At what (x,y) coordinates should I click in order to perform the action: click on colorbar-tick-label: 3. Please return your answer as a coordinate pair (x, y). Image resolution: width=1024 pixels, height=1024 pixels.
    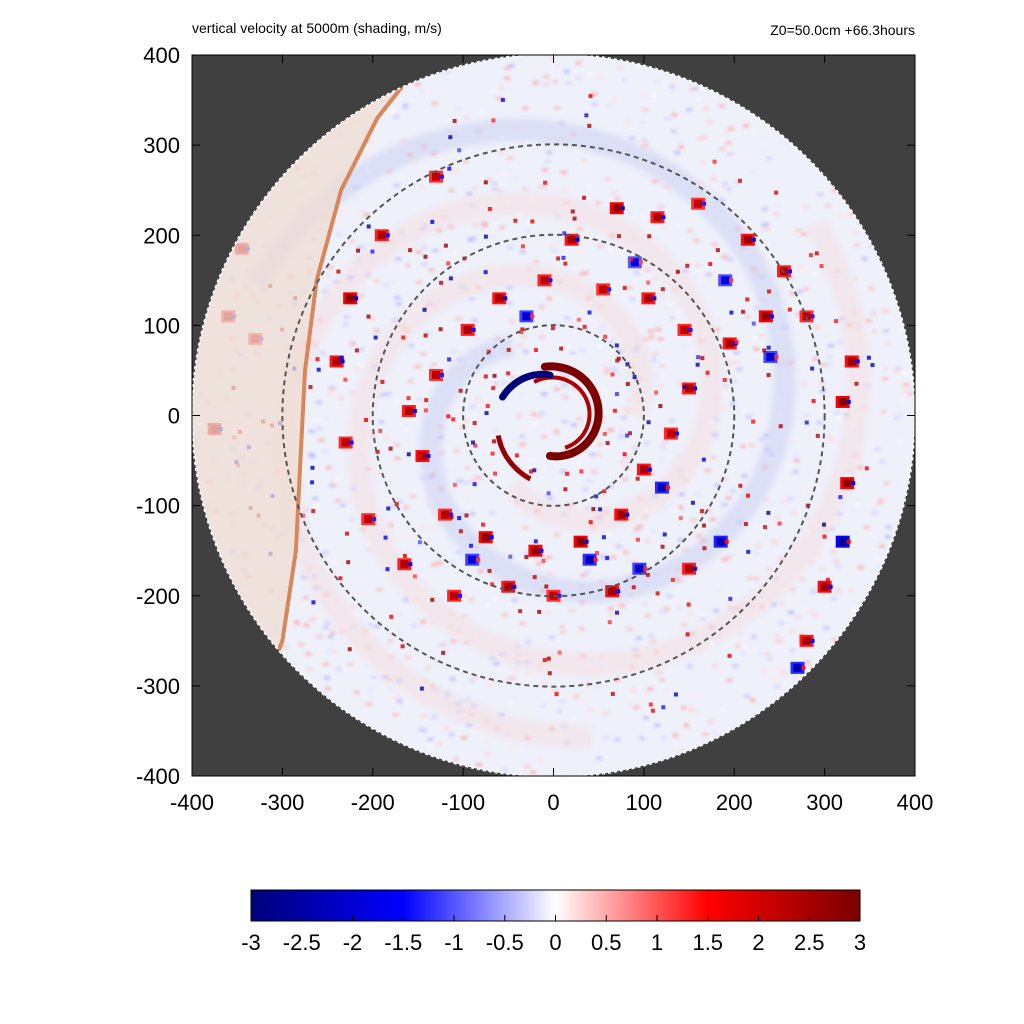
    Looking at the image, I should click on (860, 942).